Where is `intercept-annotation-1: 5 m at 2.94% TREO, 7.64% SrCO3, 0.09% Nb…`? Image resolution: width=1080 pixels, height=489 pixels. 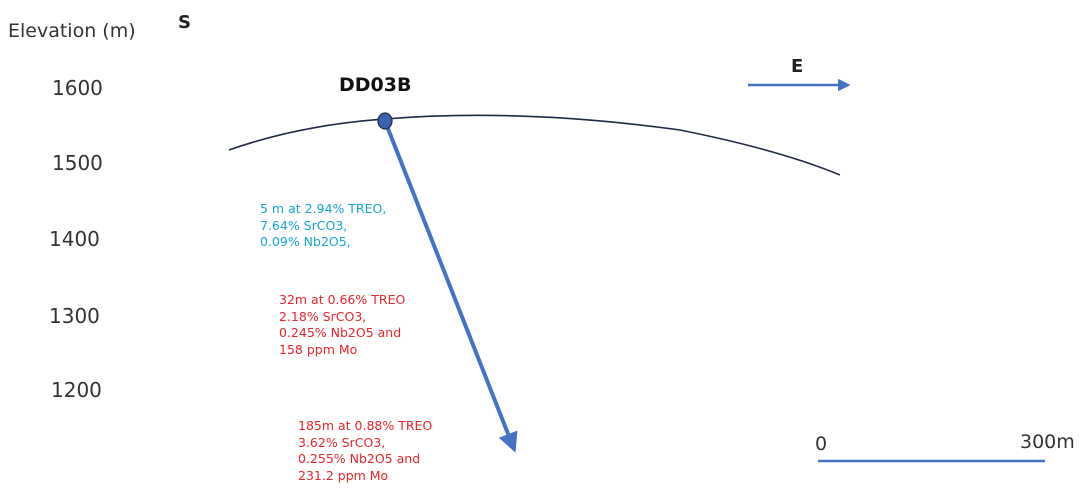
intercept-annotation-1: 5 m at 2.94% TREO, 7.64% SrCO3, 0.09% Nb… is located at coordinates (323, 226).